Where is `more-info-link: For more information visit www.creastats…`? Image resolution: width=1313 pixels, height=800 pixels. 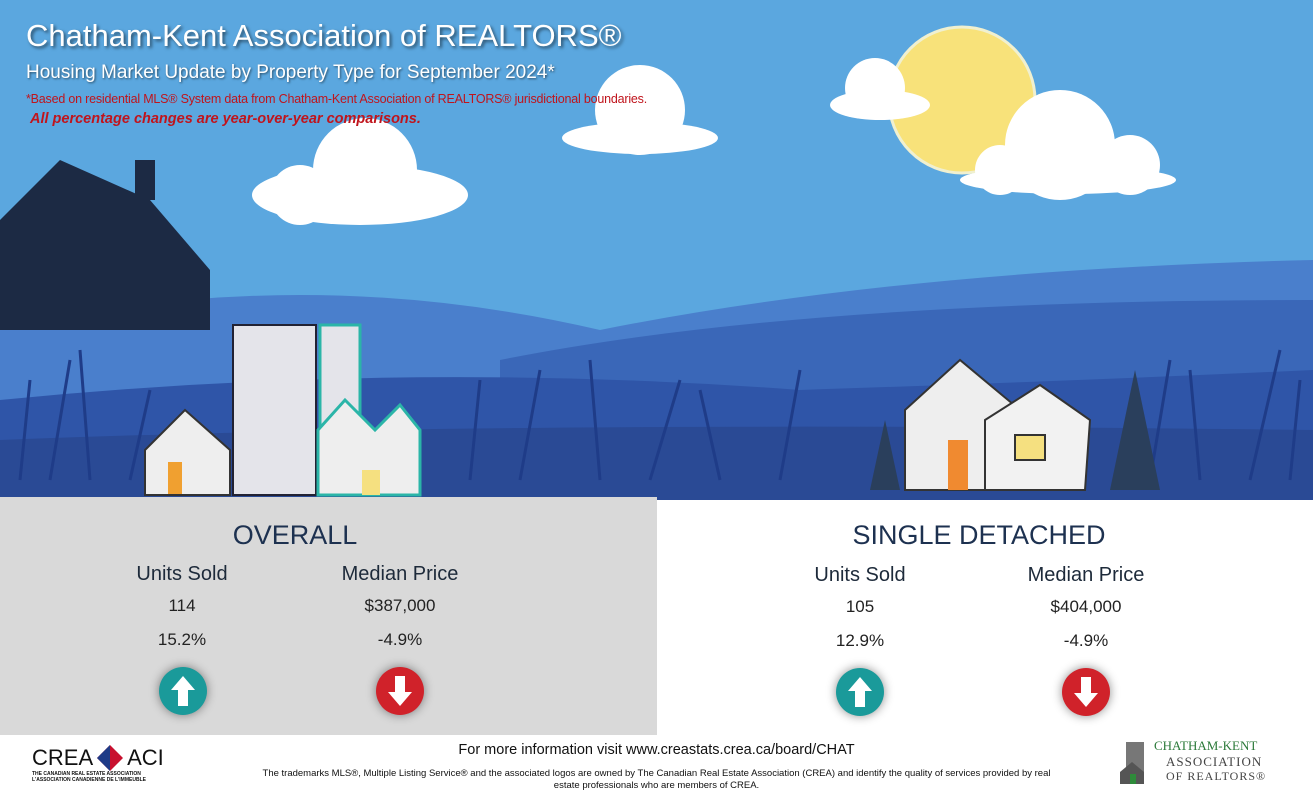 more-info-link: For more information visit www.creastats… is located at coordinates (656, 750).